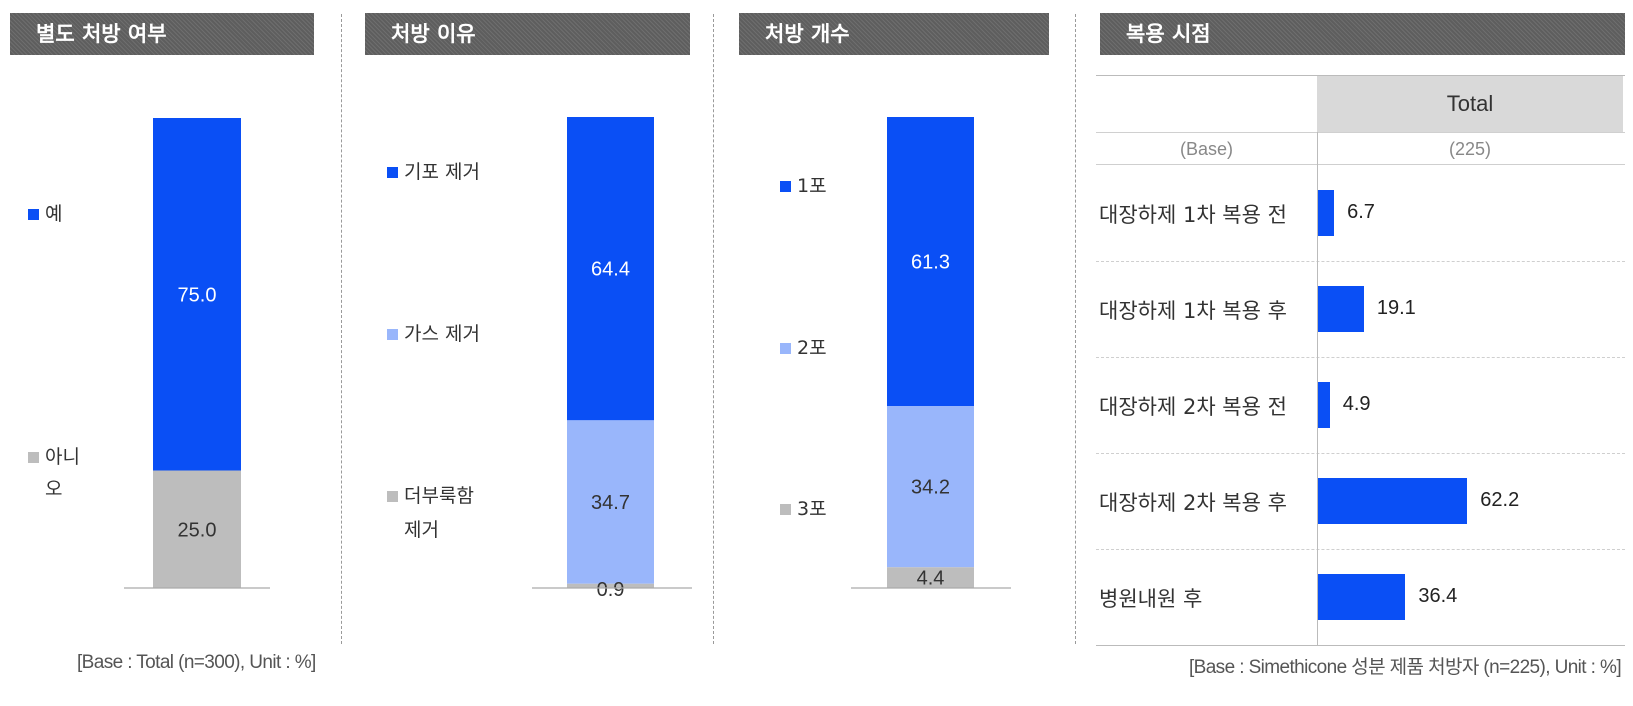  Describe the element at coordinates (1500, 500) in the screenshot. I see `hbar-value-label: 62.2` at that location.